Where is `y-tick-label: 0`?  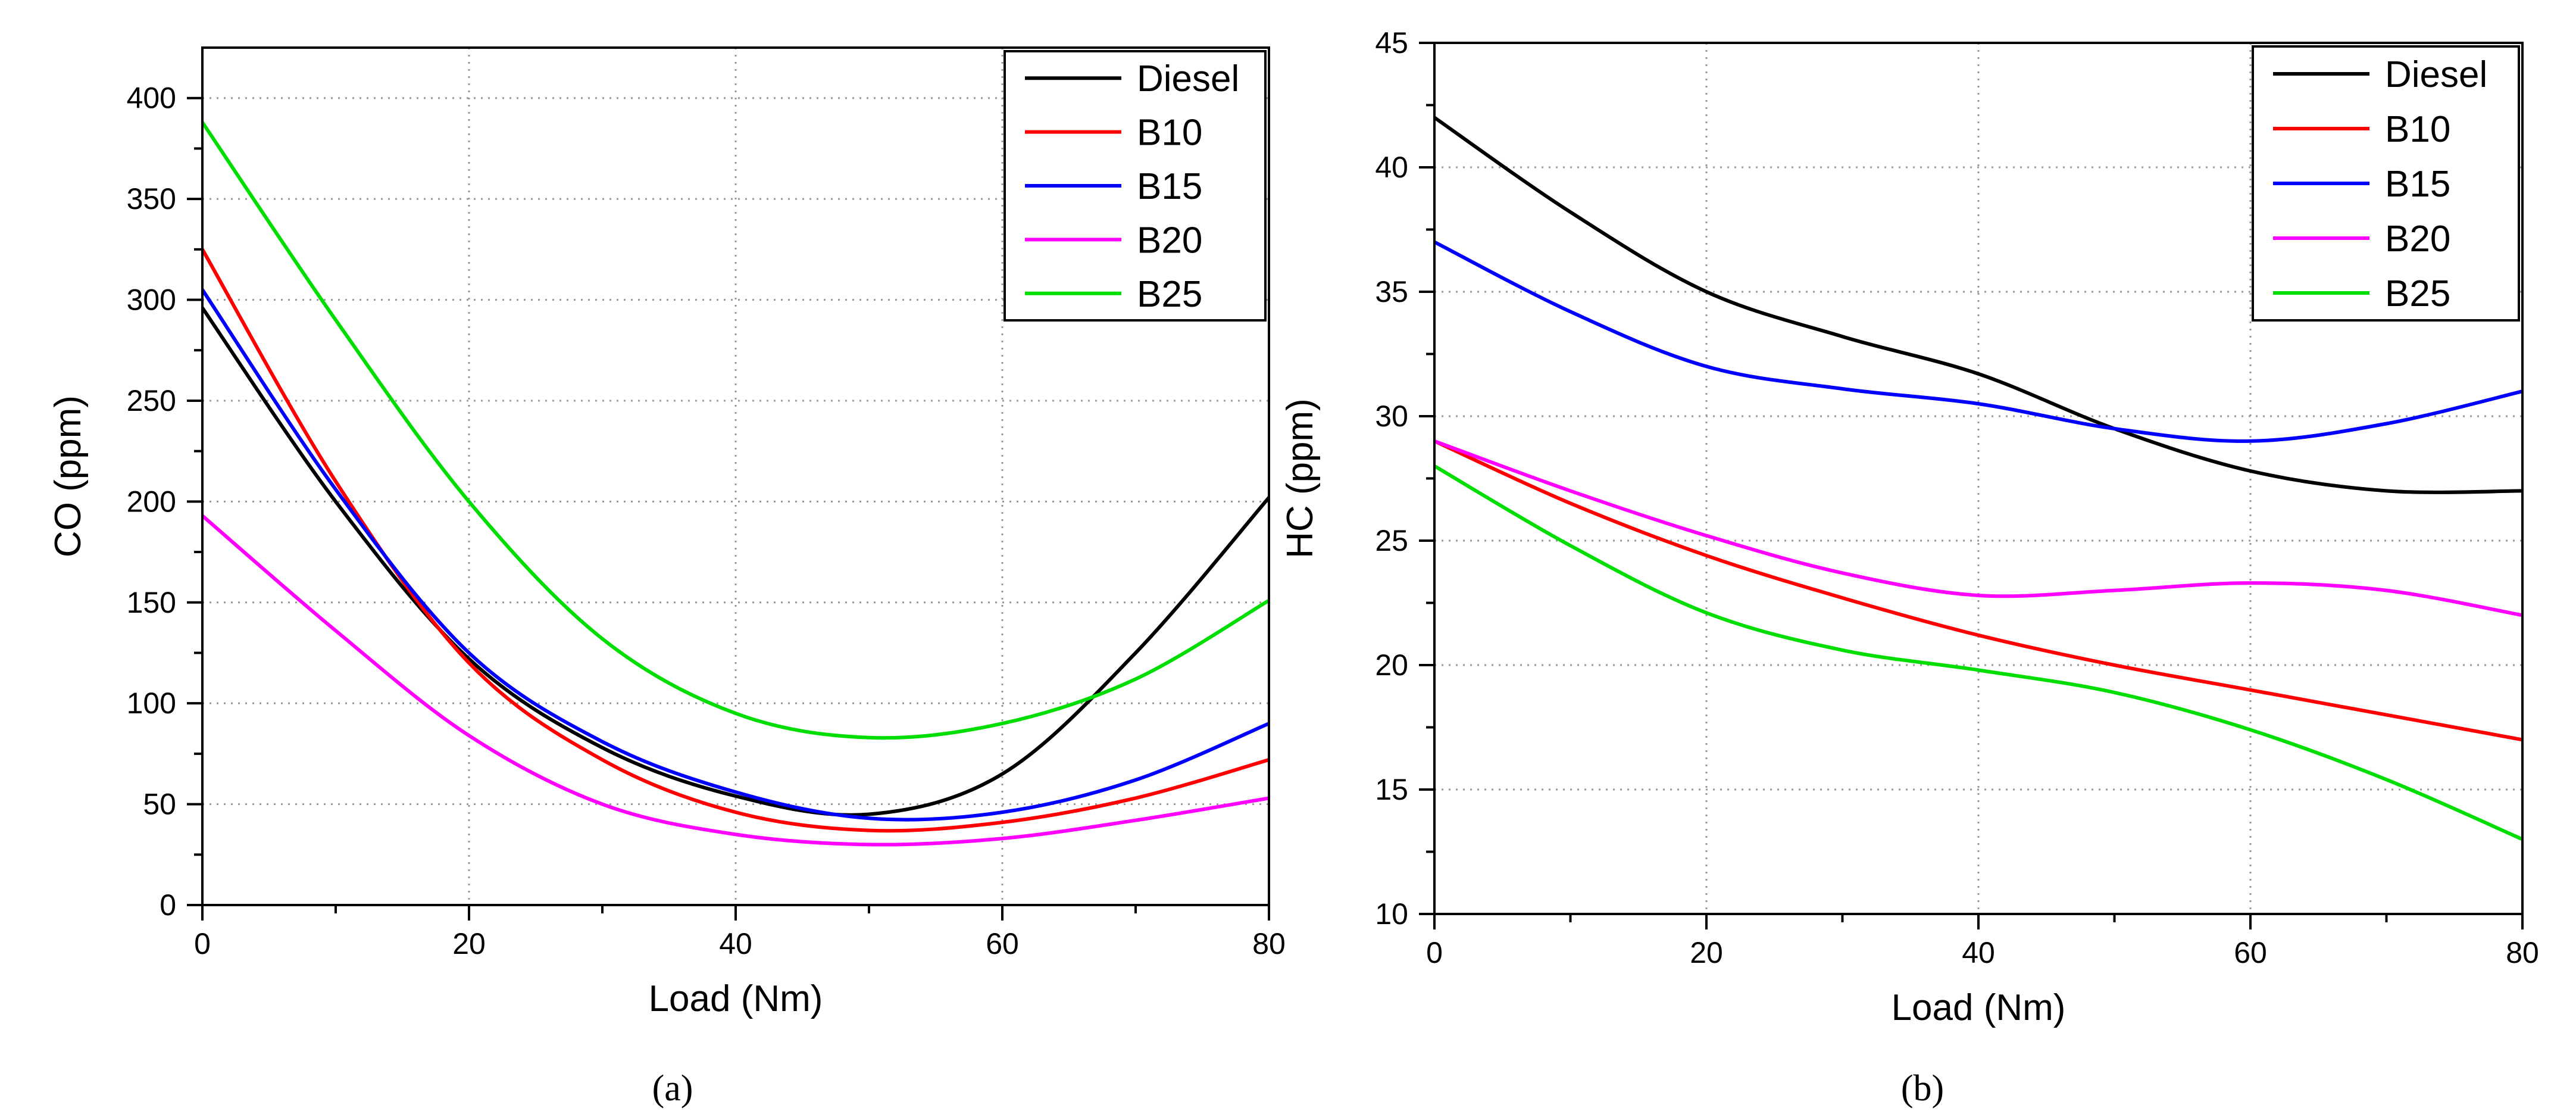
y-tick-label: 0 is located at coordinates (168, 905).